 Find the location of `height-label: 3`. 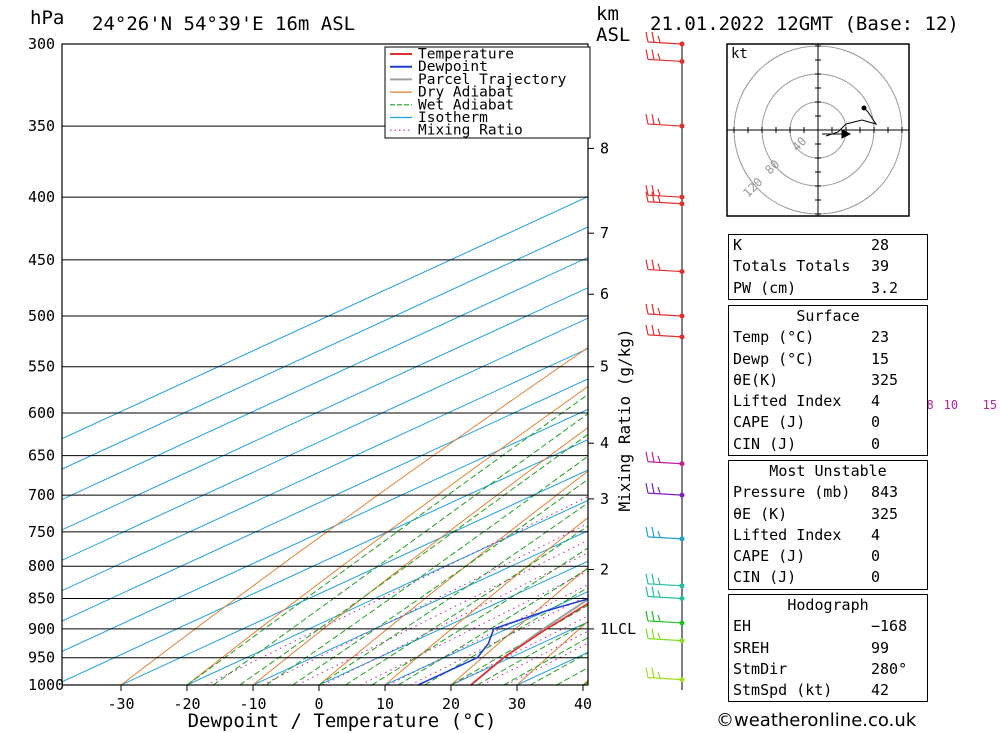

height-label: 3 is located at coordinates (604, 499).